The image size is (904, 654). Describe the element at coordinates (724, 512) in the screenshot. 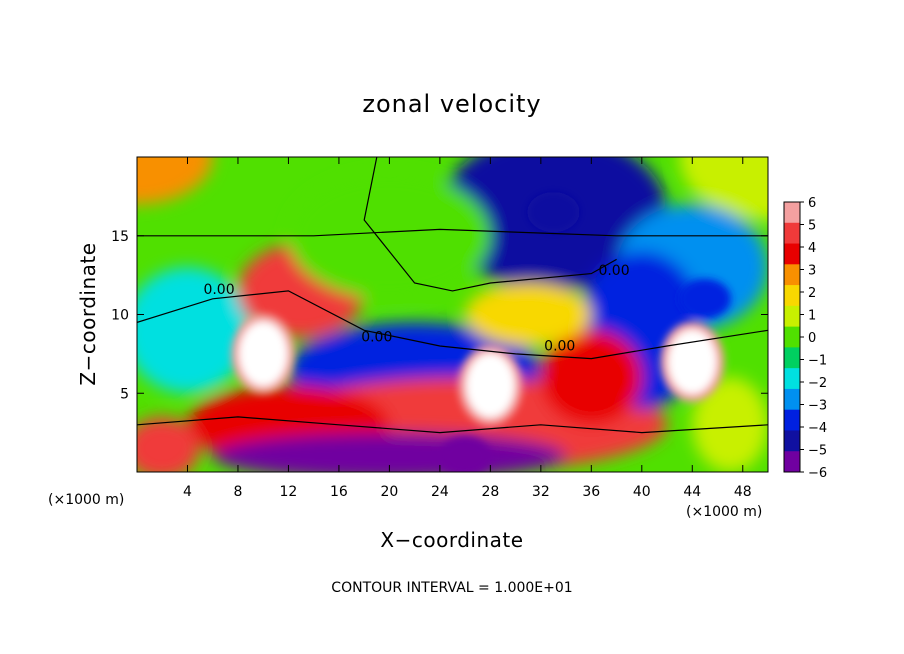

I see `x-unit-label-right: (×1000 m)` at that location.